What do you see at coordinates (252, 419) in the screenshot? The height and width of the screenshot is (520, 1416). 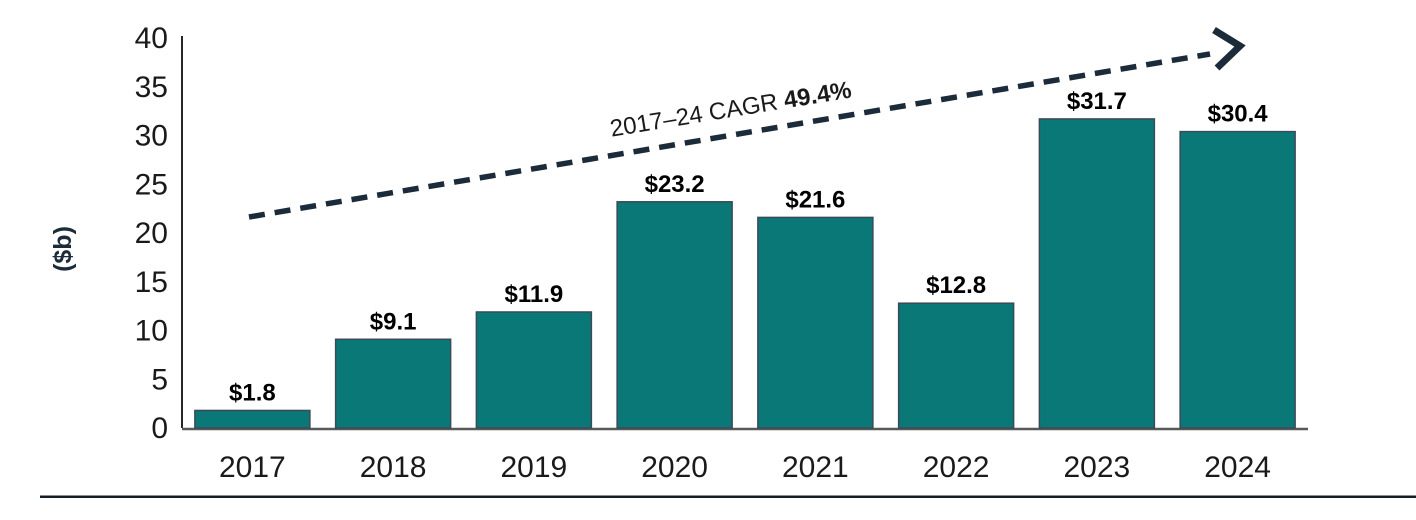 I see `bar-2017` at bounding box center [252, 419].